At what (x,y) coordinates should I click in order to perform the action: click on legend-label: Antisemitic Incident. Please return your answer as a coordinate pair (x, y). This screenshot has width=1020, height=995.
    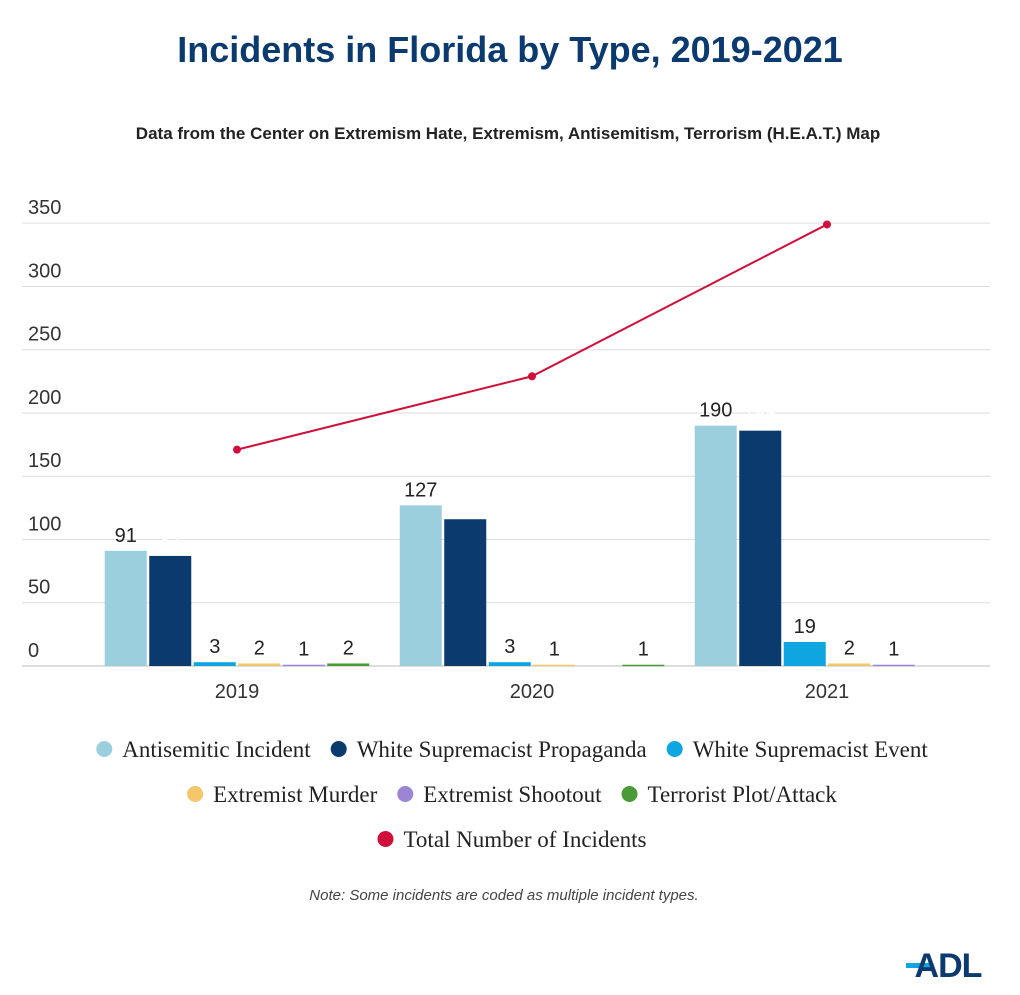
    Looking at the image, I should click on (216, 749).